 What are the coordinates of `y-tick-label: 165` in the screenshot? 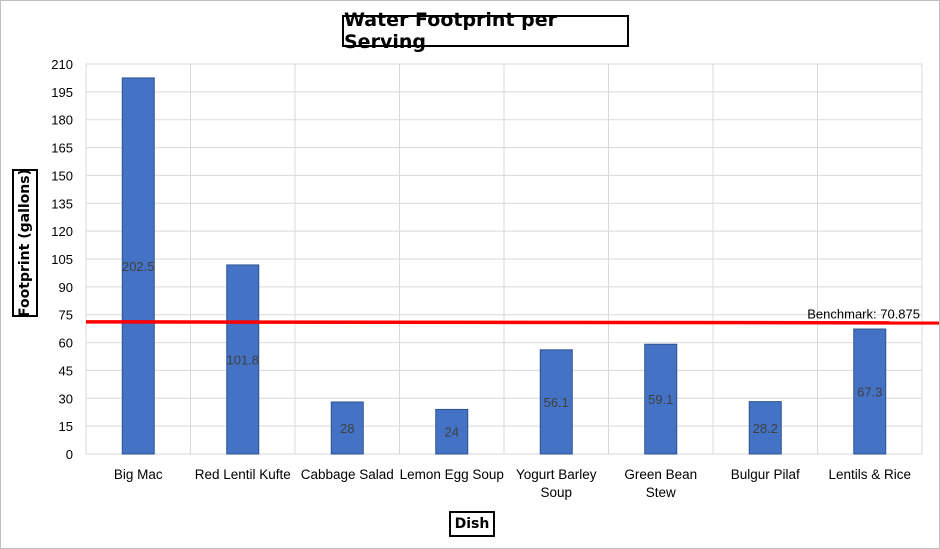 It's located at (62, 148).